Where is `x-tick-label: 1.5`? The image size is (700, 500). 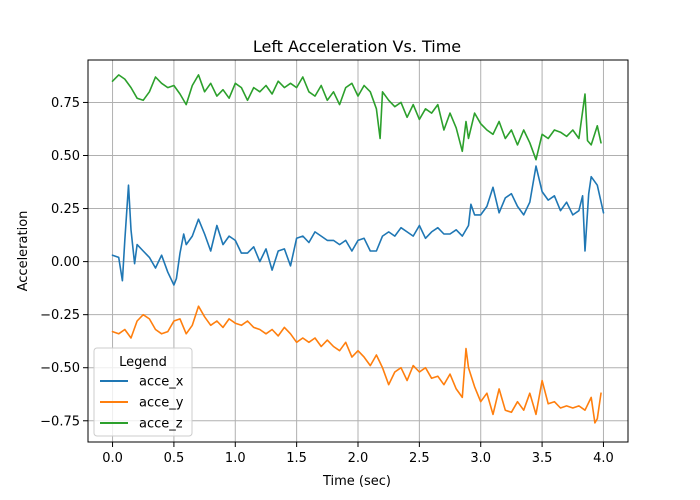 x-tick-label: 1.5 is located at coordinates (296, 458).